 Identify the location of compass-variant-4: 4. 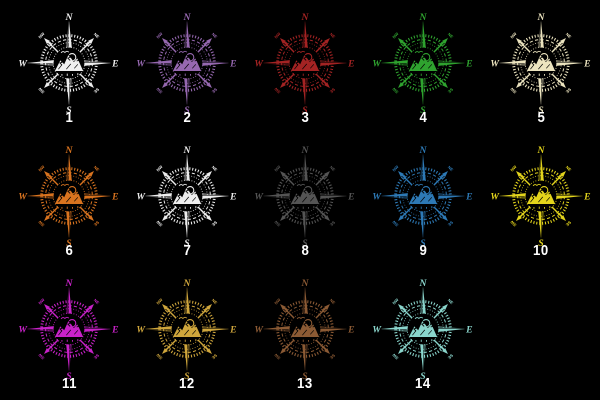
(423, 67).